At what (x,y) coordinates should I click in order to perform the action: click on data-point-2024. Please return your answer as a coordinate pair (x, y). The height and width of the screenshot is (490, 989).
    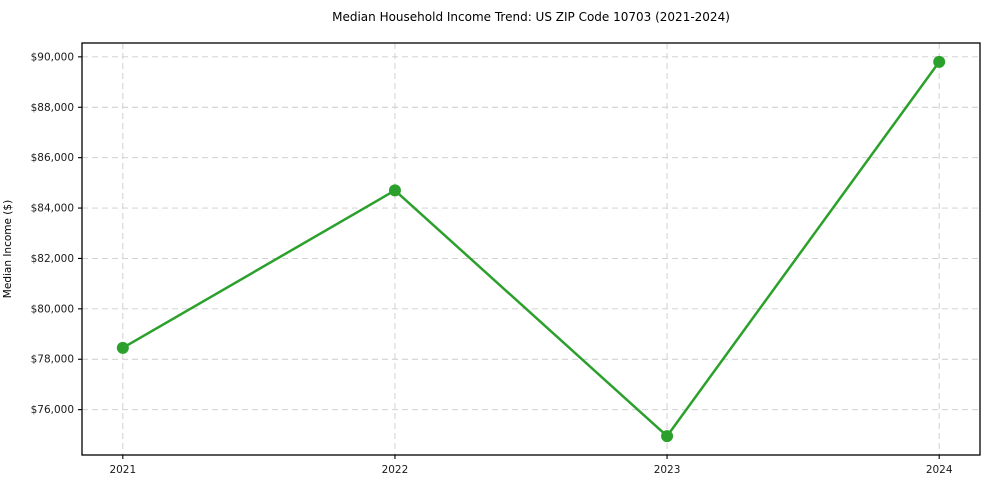
    Looking at the image, I should click on (939, 61).